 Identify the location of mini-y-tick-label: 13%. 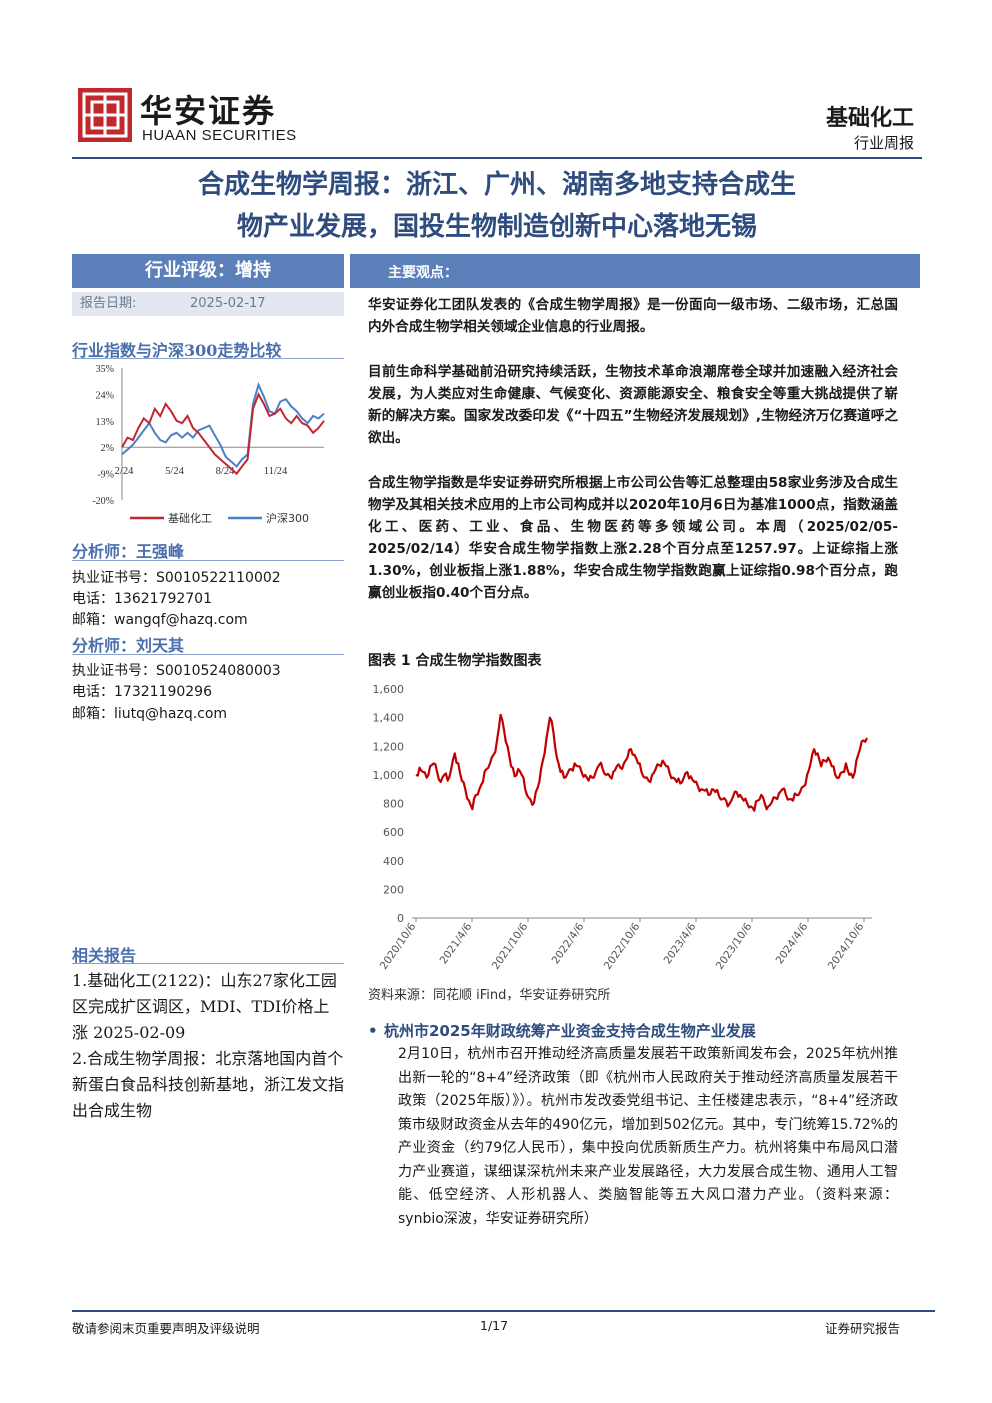
(105, 422).